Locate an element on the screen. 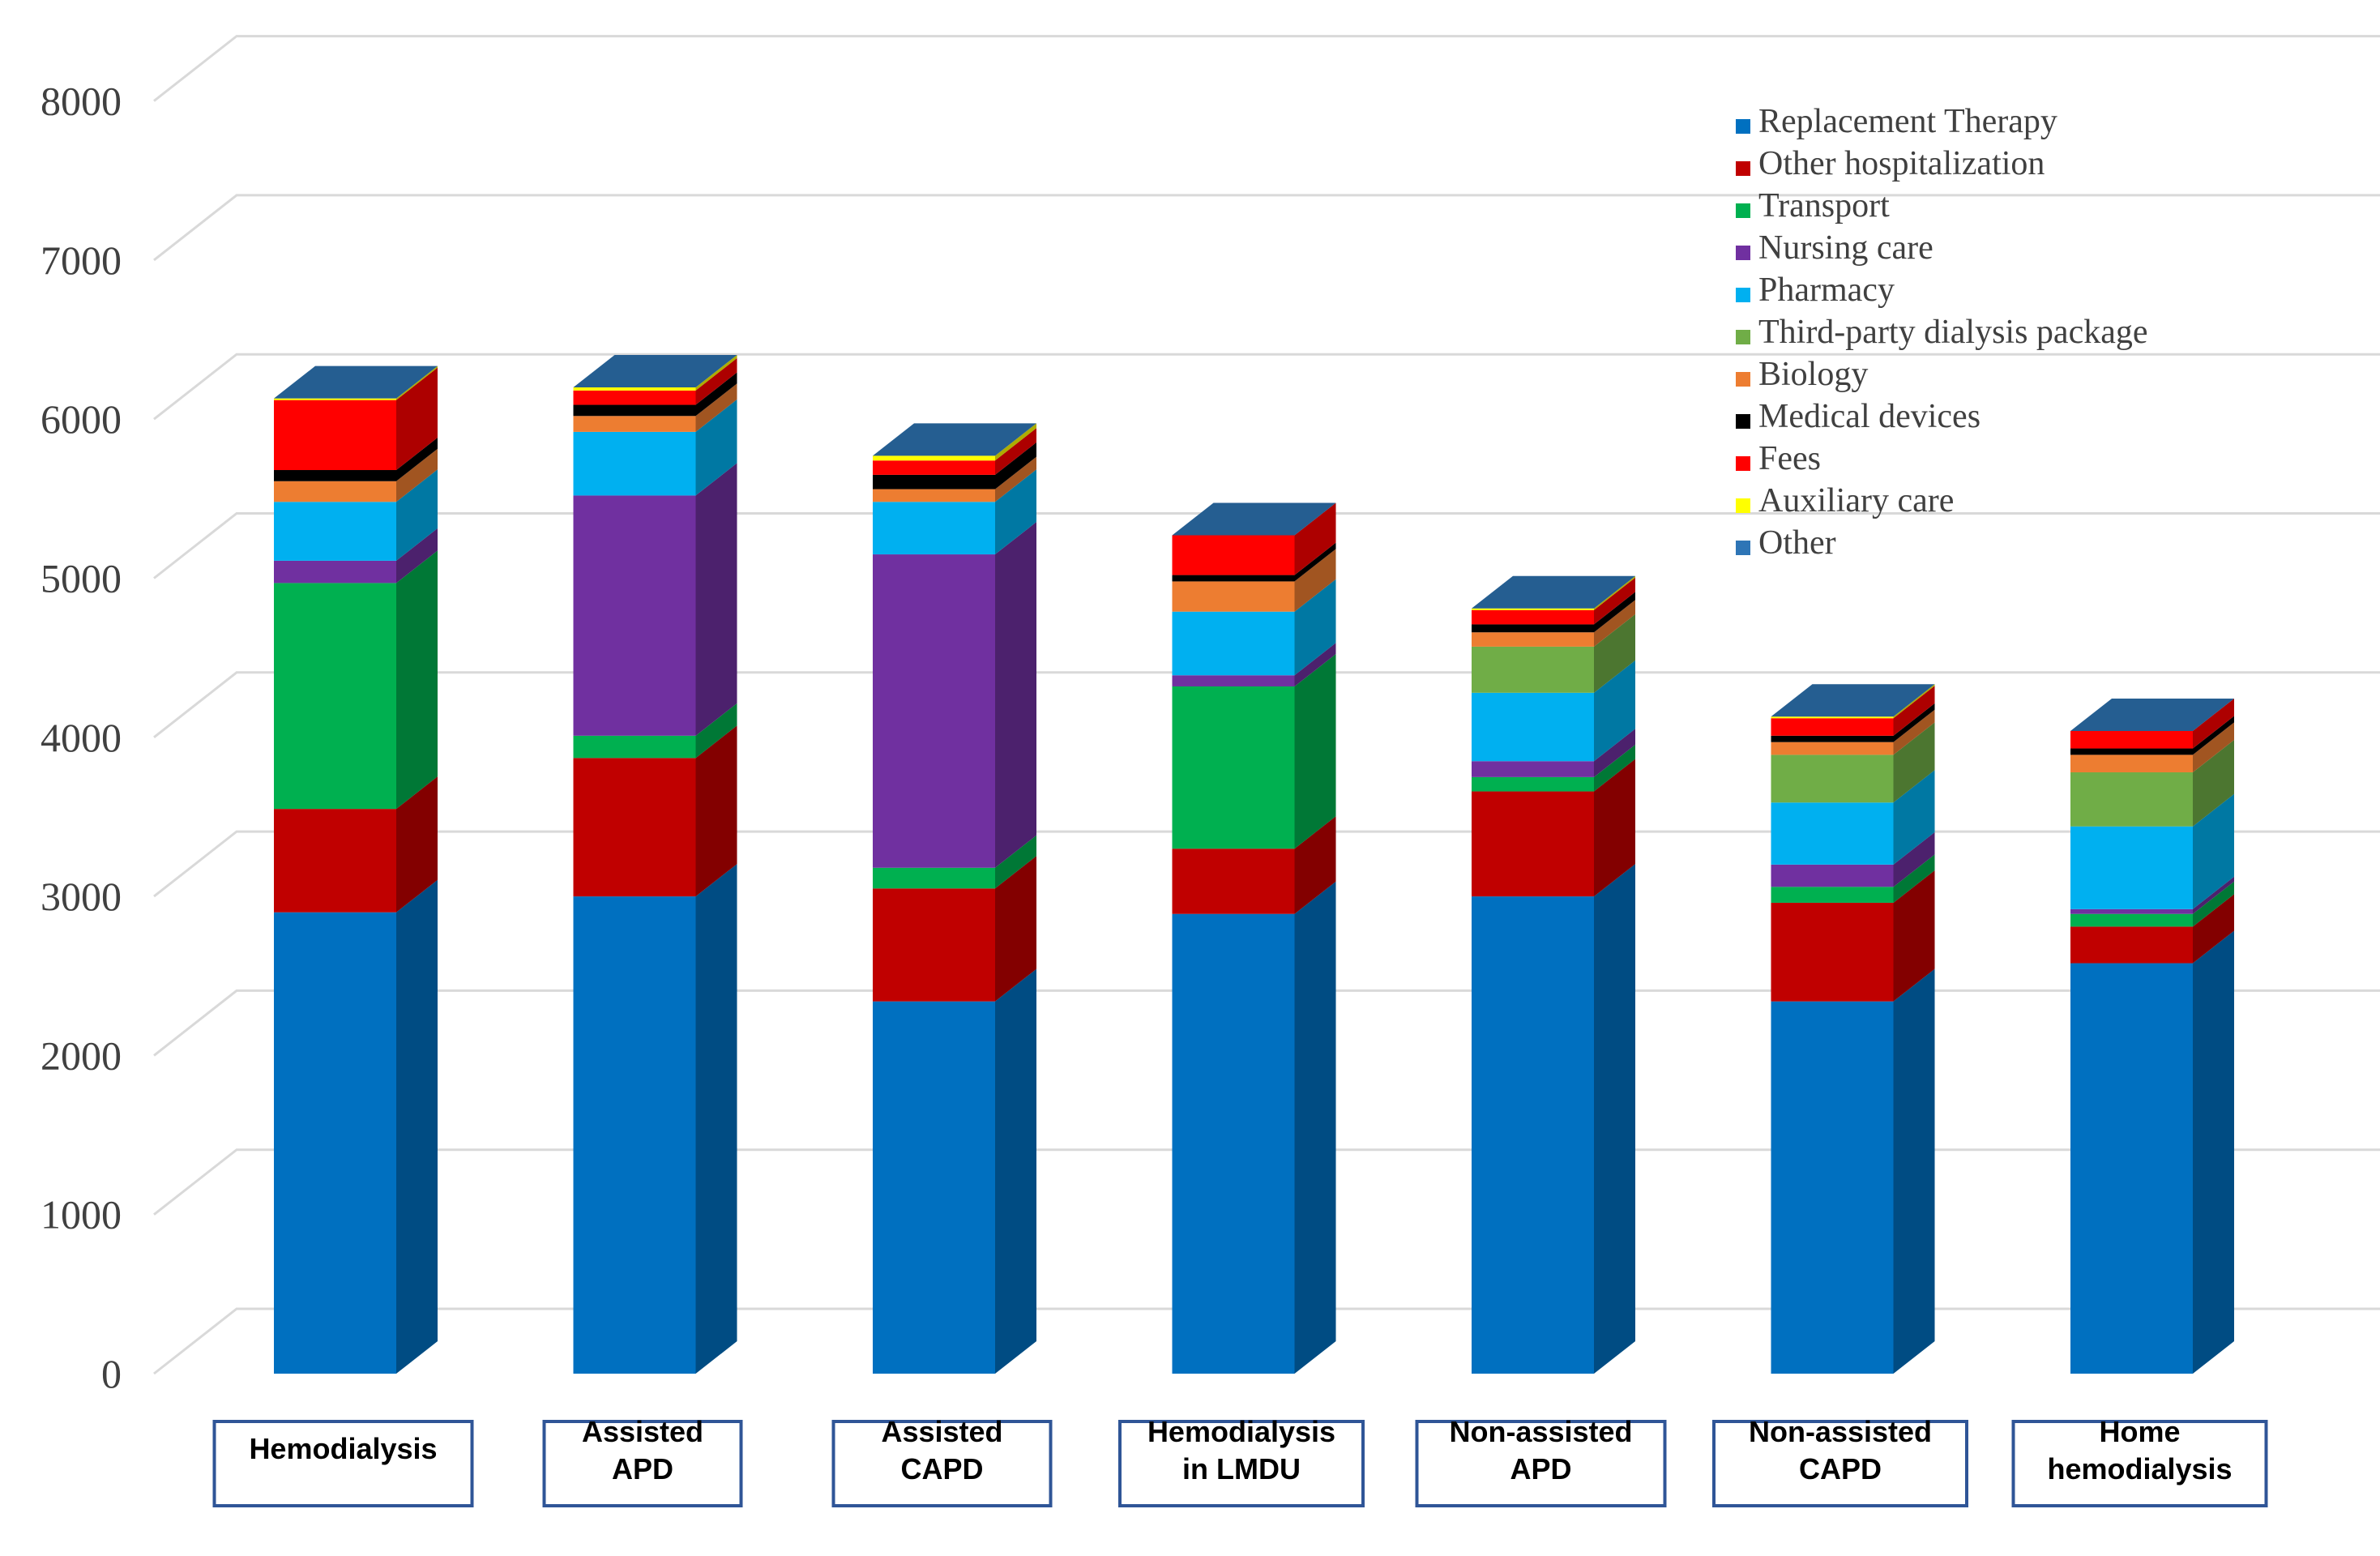 The height and width of the screenshot is (1556, 2380). y-tick-label: 4000 is located at coordinates (81, 737).